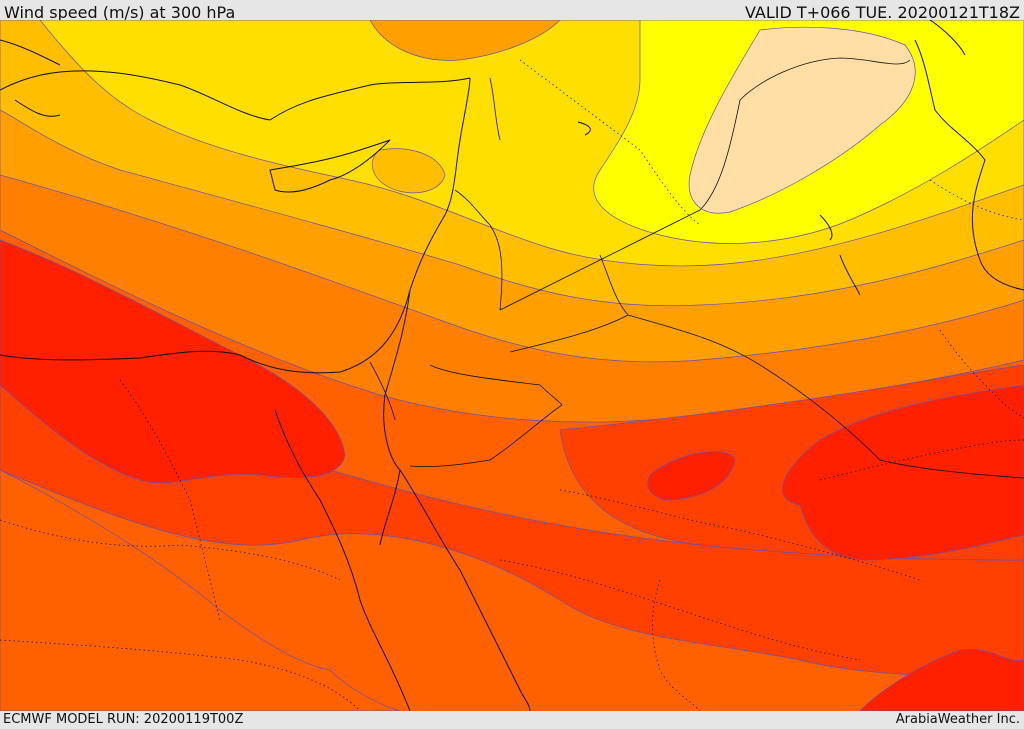  Describe the element at coordinates (409, 171) in the screenshot. I see `band-ffbf00-islet` at that location.